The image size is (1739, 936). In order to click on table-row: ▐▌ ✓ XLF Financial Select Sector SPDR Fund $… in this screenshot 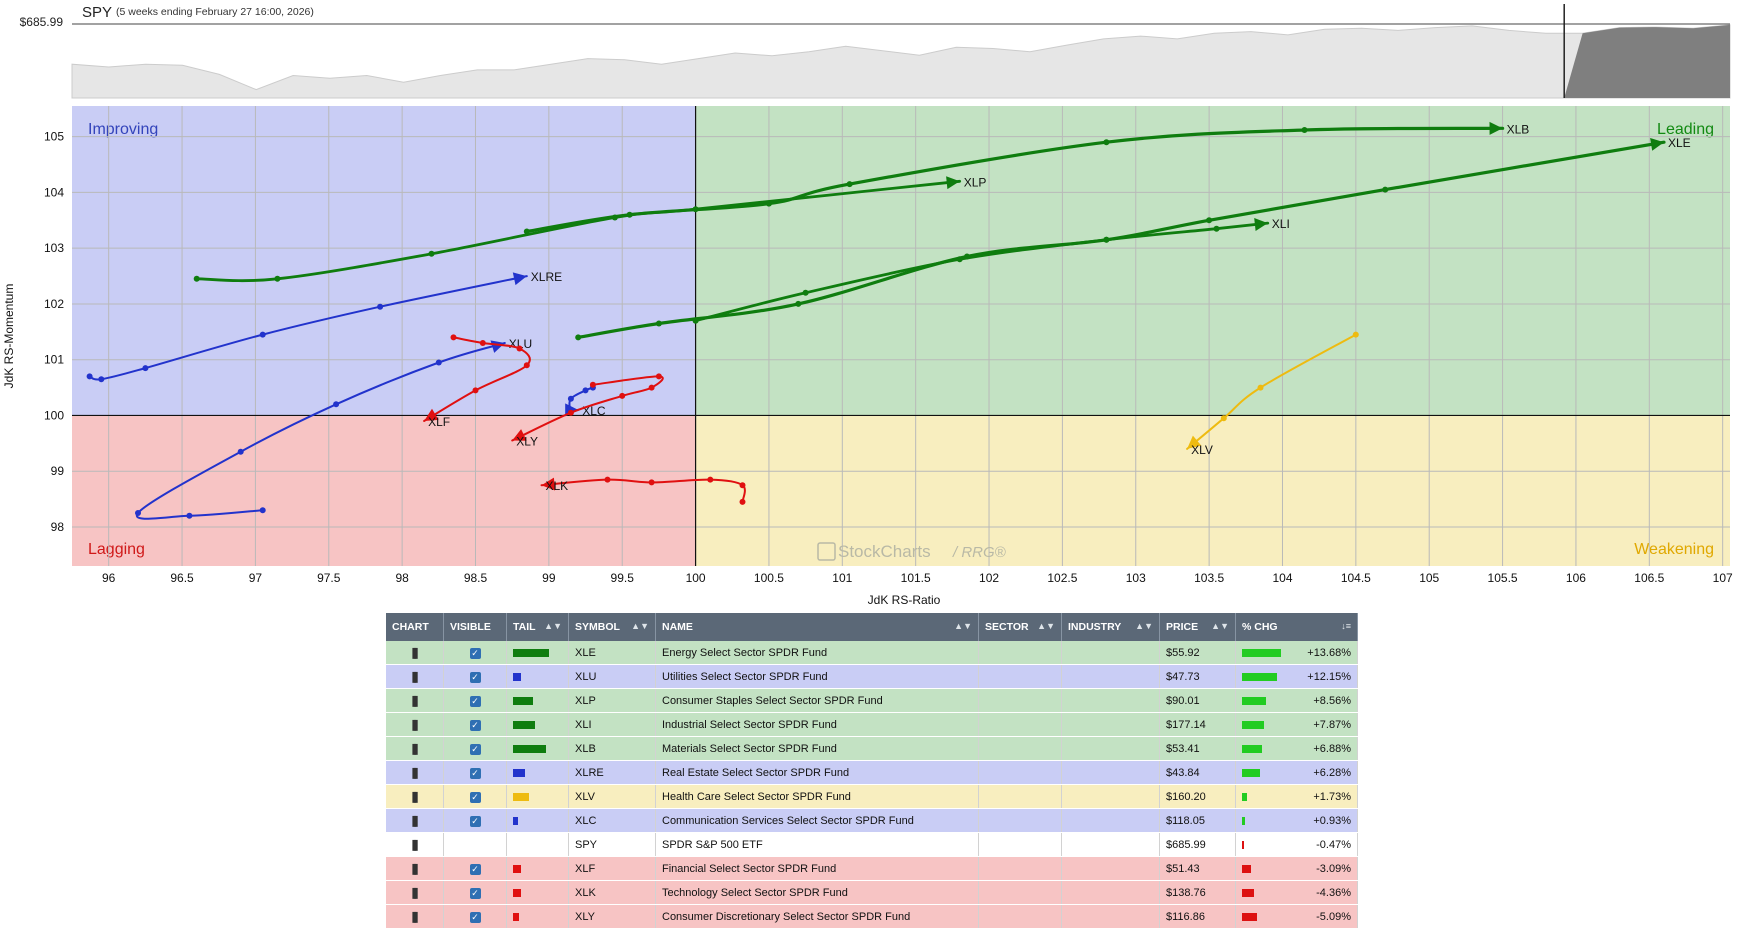, I will do `click(872, 868)`.